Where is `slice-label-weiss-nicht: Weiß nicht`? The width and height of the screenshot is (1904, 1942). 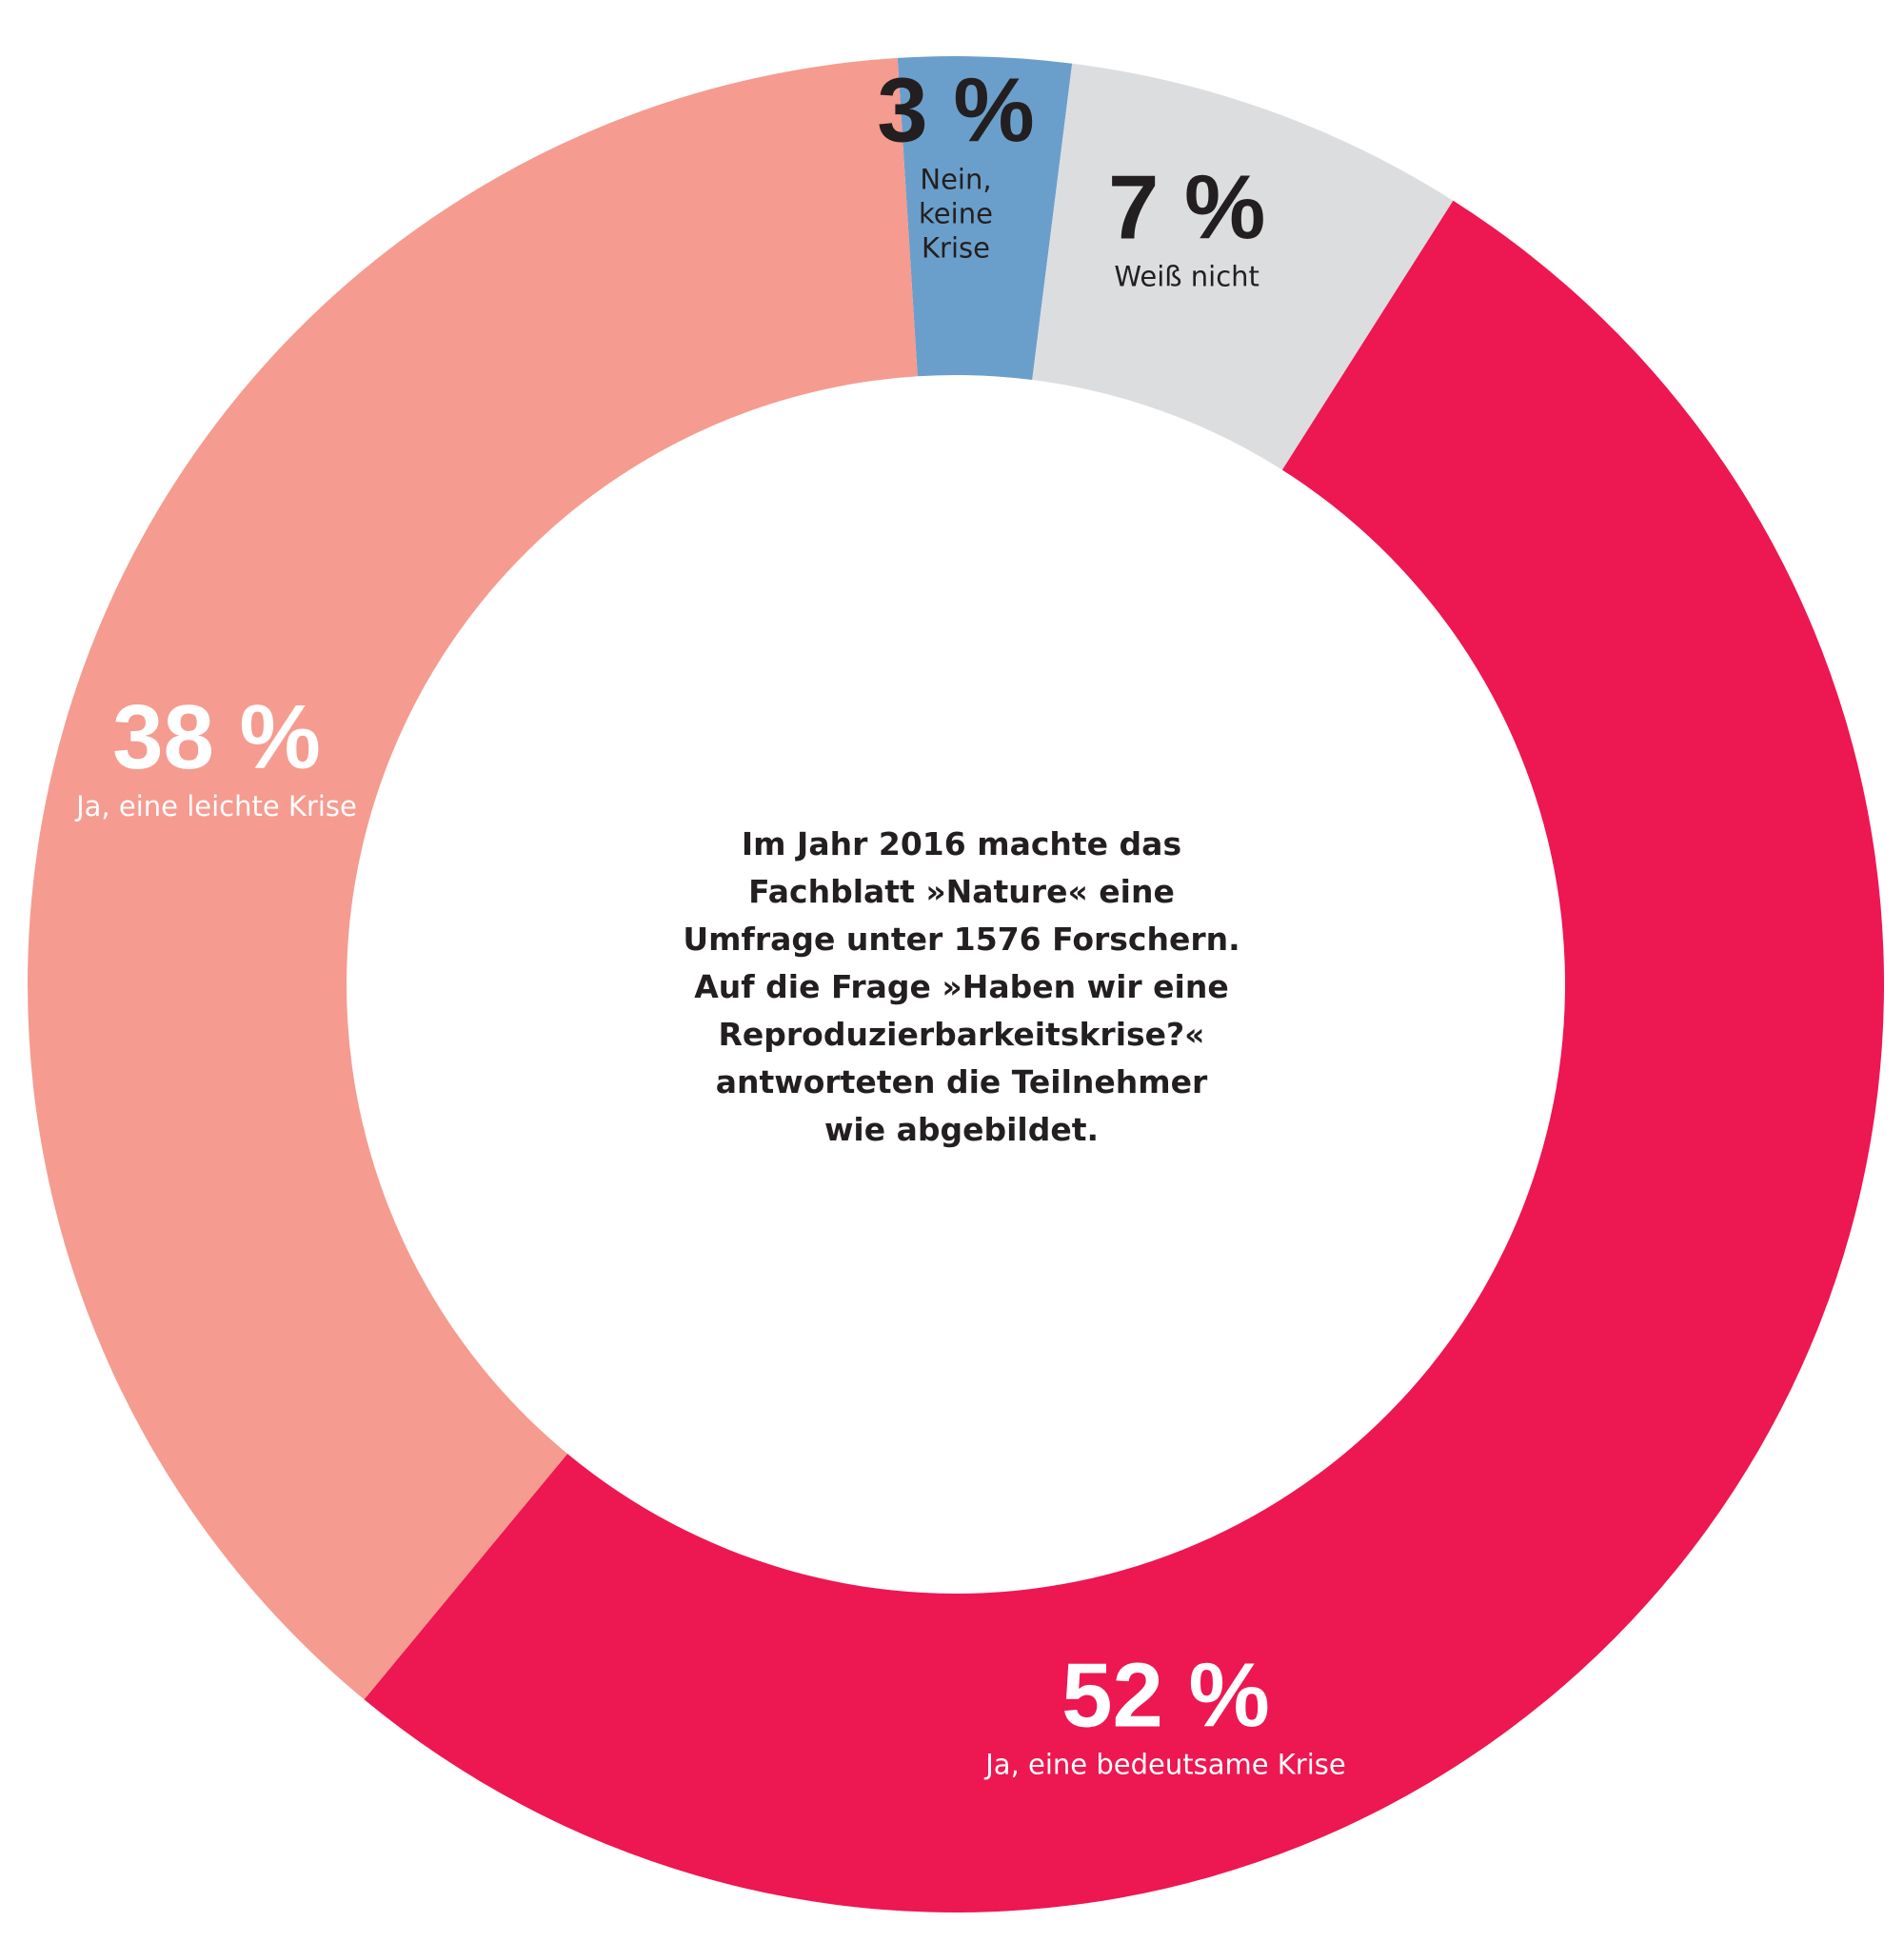
slice-label-weiss-nicht: Weiß nicht is located at coordinates (1186, 277).